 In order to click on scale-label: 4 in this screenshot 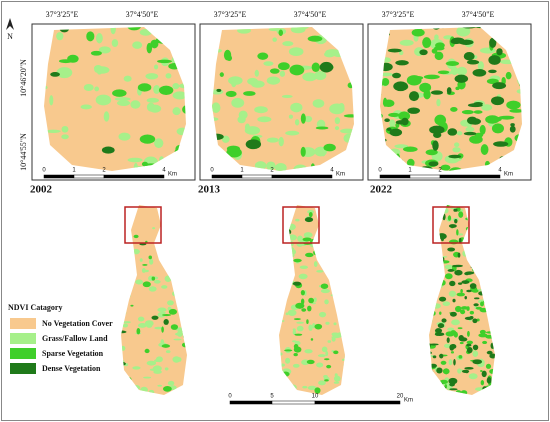, I will do `click(500, 171)`.